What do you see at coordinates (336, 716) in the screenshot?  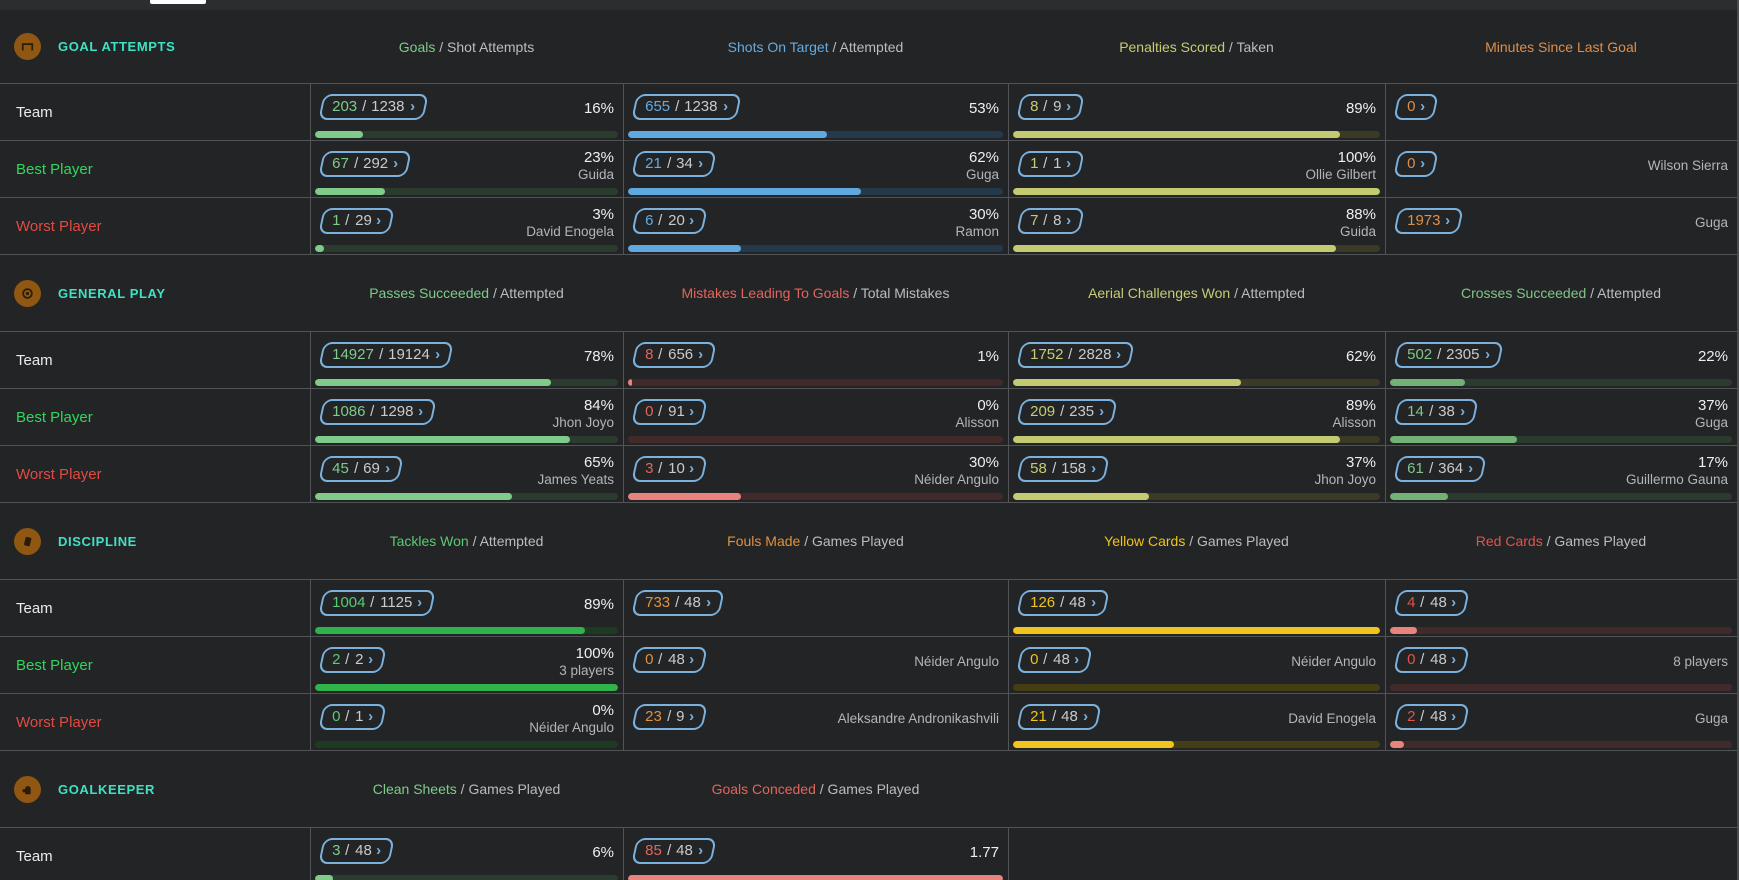 I see `stat-value: 0` at bounding box center [336, 716].